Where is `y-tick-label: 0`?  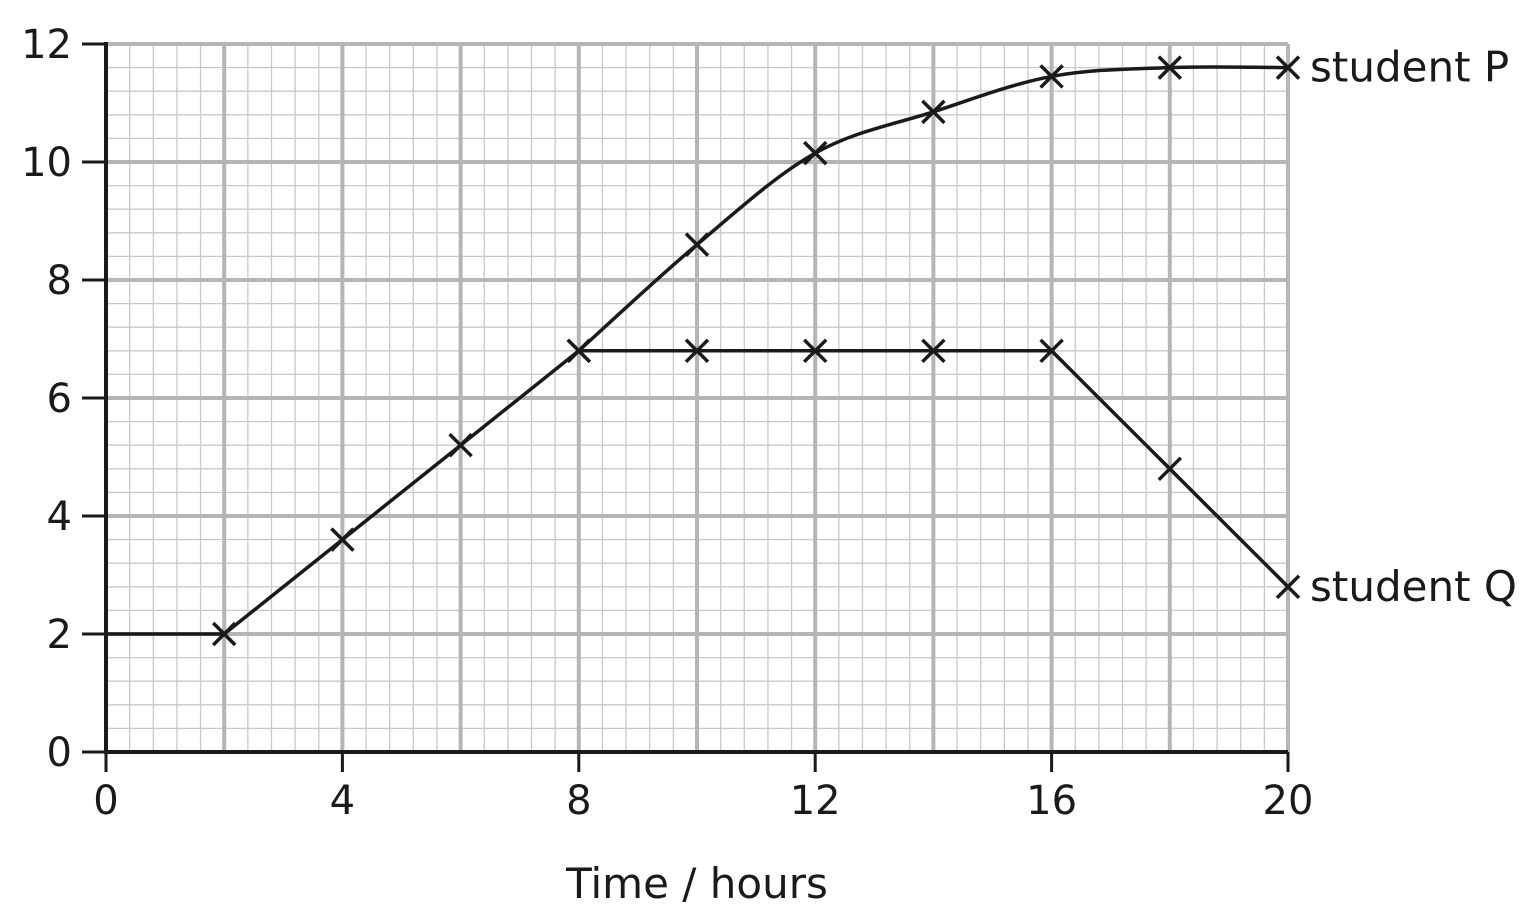 y-tick-label: 0 is located at coordinates (59, 753).